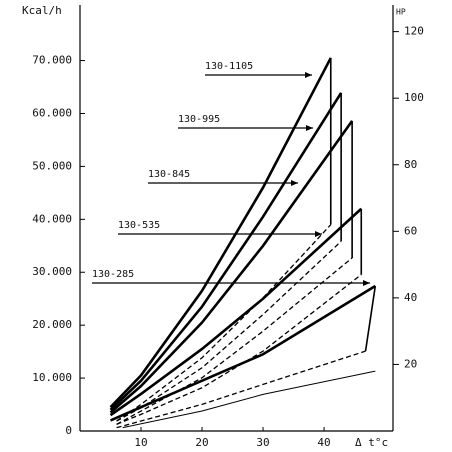  What do you see at coordinates (262, 442) in the screenshot?
I see `x-tick-label: 30` at bounding box center [262, 442].